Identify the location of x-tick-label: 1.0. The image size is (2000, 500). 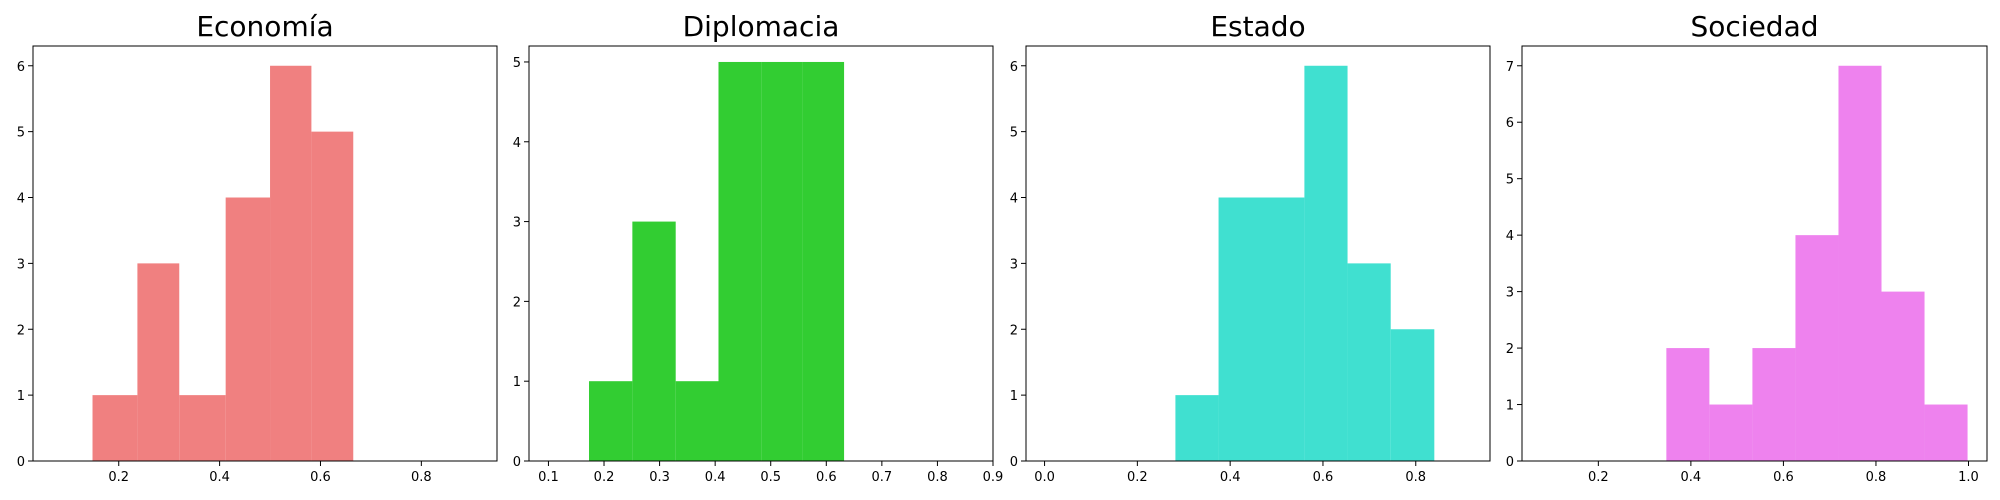
(1968, 477).